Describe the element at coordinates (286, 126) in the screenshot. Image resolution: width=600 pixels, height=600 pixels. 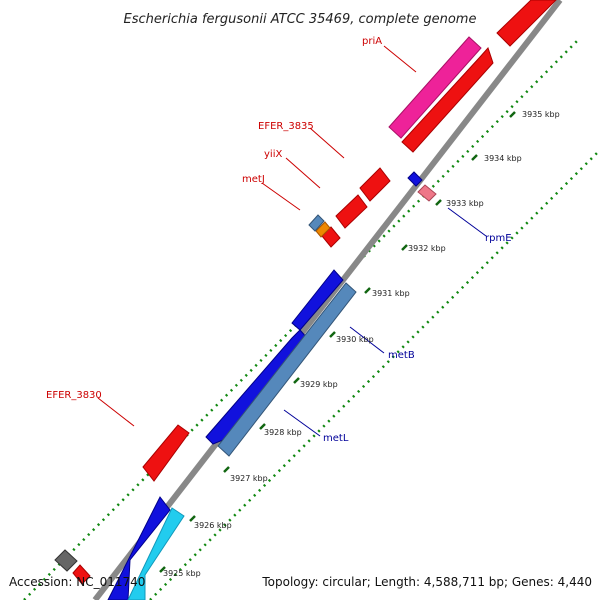
I see `gene-label-efer3835: EFER_3835` at that location.